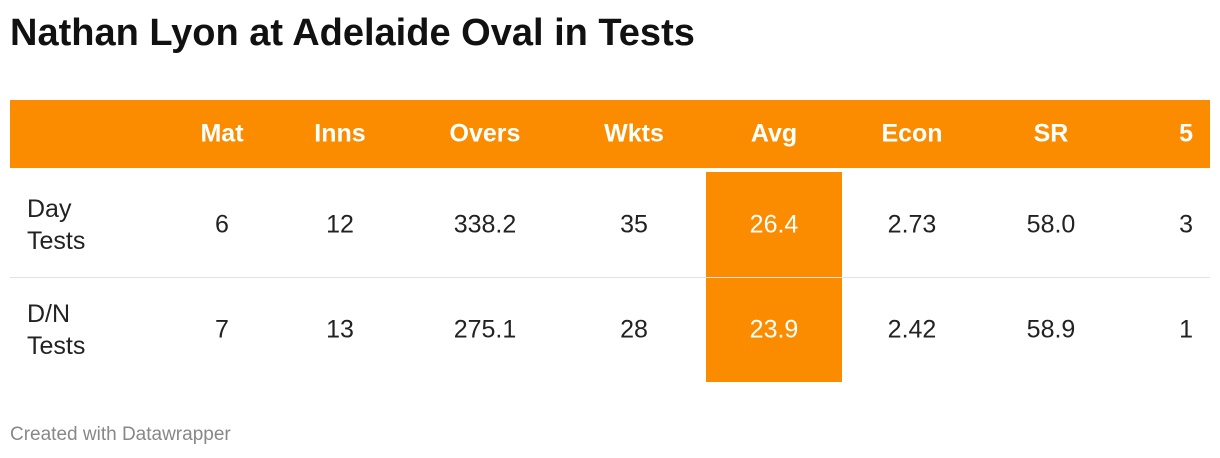 The width and height of the screenshot is (1220, 458). What do you see at coordinates (485, 329) in the screenshot?
I see `table-cell: 275.1` at bounding box center [485, 329].